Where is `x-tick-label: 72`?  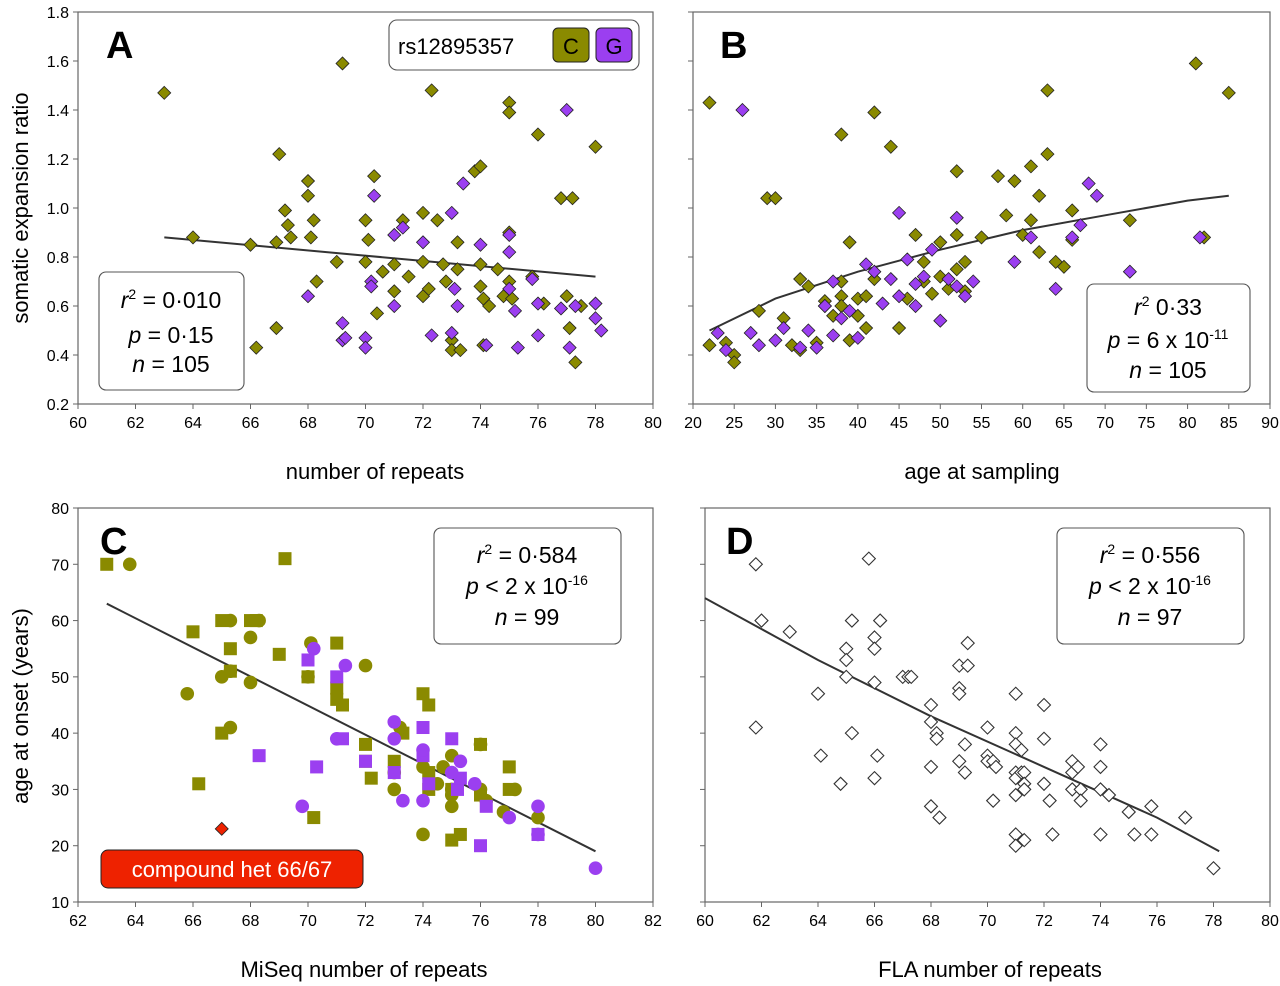
x-tick-label: 72 is located at coordinates (1044, 921).